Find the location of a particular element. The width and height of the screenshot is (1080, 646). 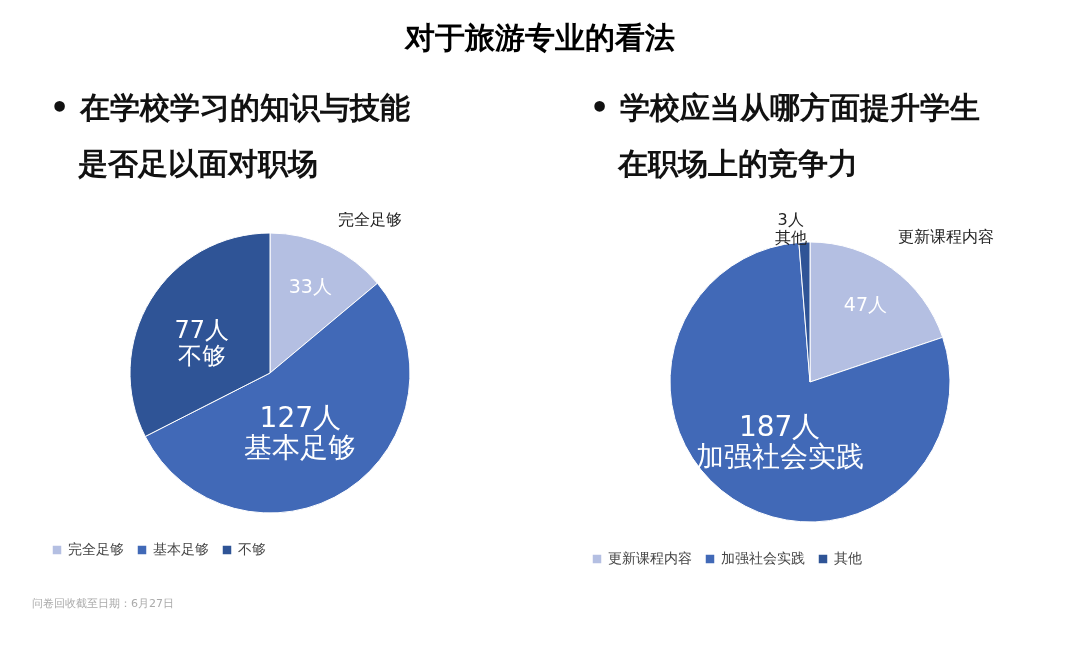

data-label: 3人 is located at coordinates (790, 220).